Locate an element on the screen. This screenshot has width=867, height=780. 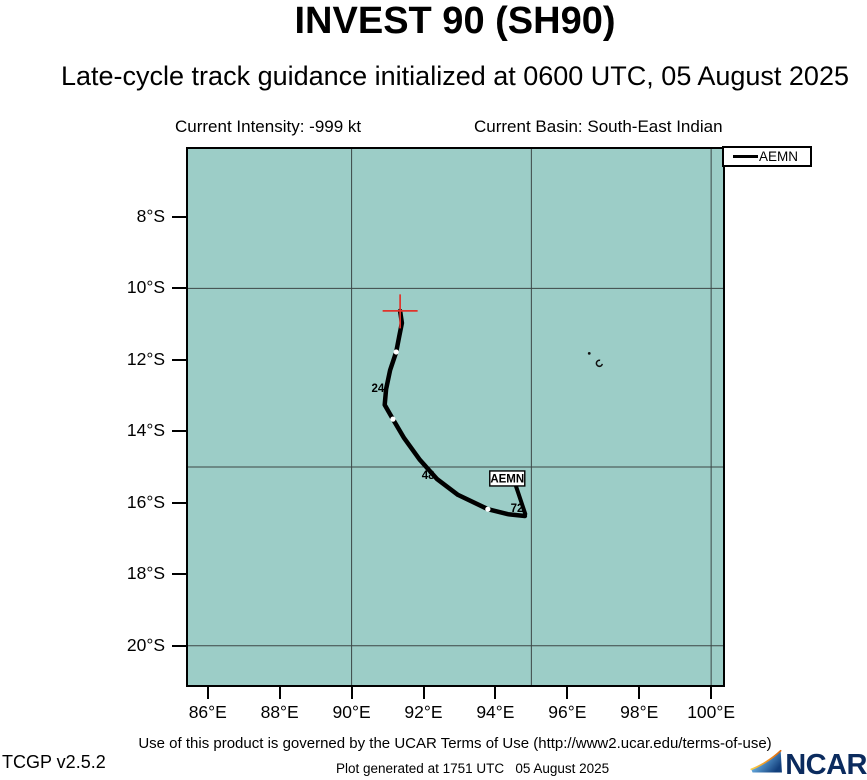
track-callout-box is located at coordinates (507, 478).